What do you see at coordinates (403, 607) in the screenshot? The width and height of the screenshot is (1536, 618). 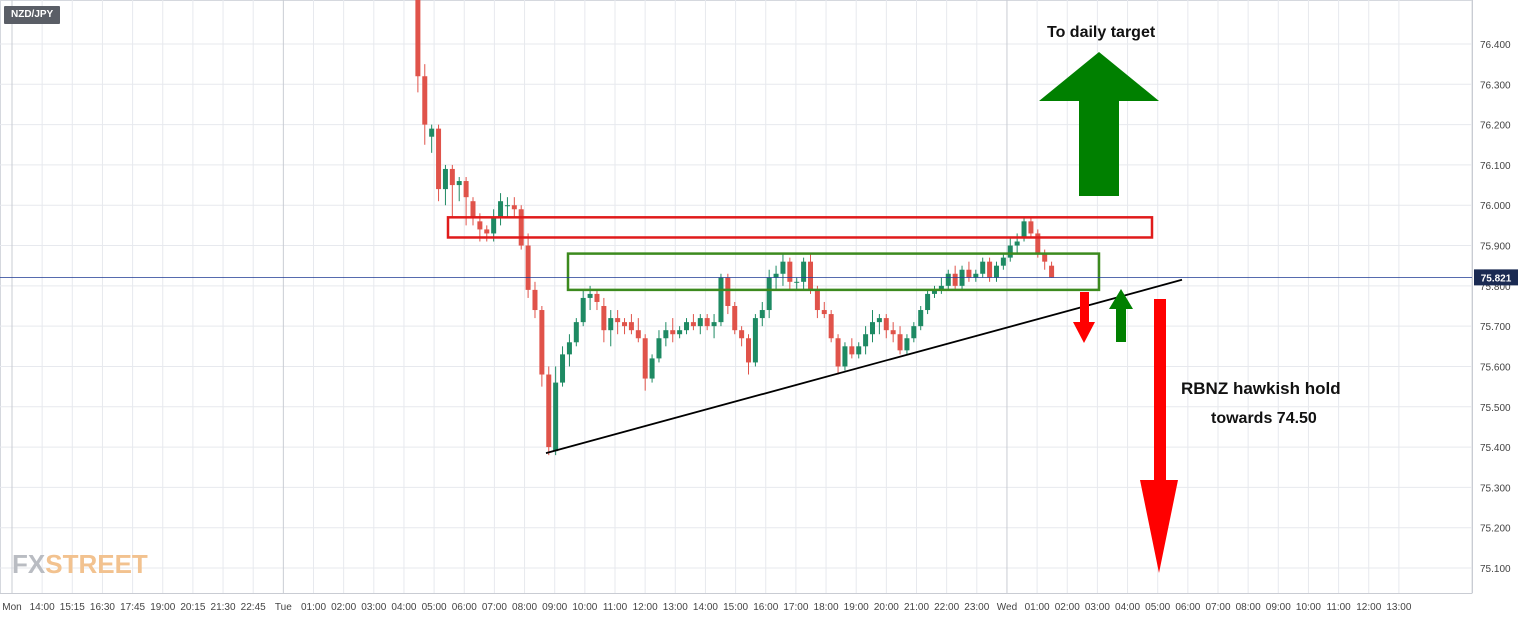 I see `x-tick-label: 04:00` at bounding box center [403, 607].